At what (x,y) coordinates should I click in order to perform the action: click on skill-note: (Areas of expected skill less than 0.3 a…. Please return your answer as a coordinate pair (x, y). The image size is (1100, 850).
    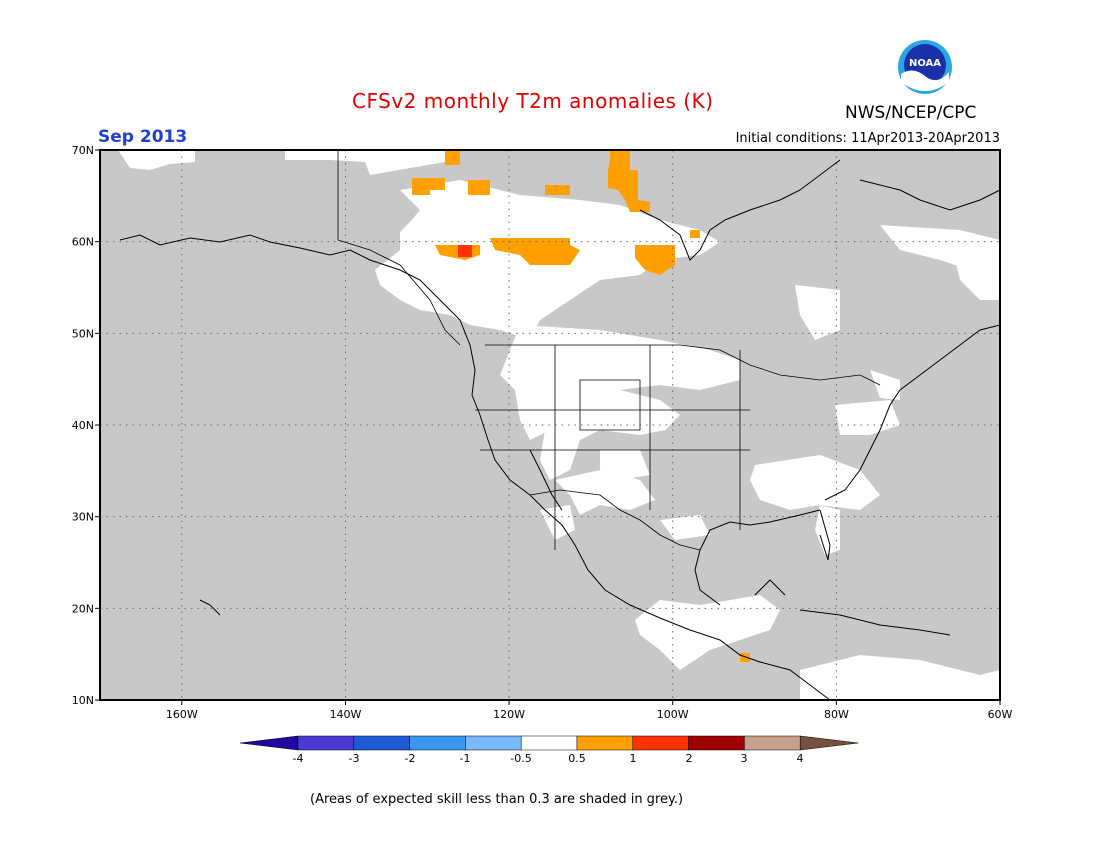
    Looking at the image, I should click on (497, 799).